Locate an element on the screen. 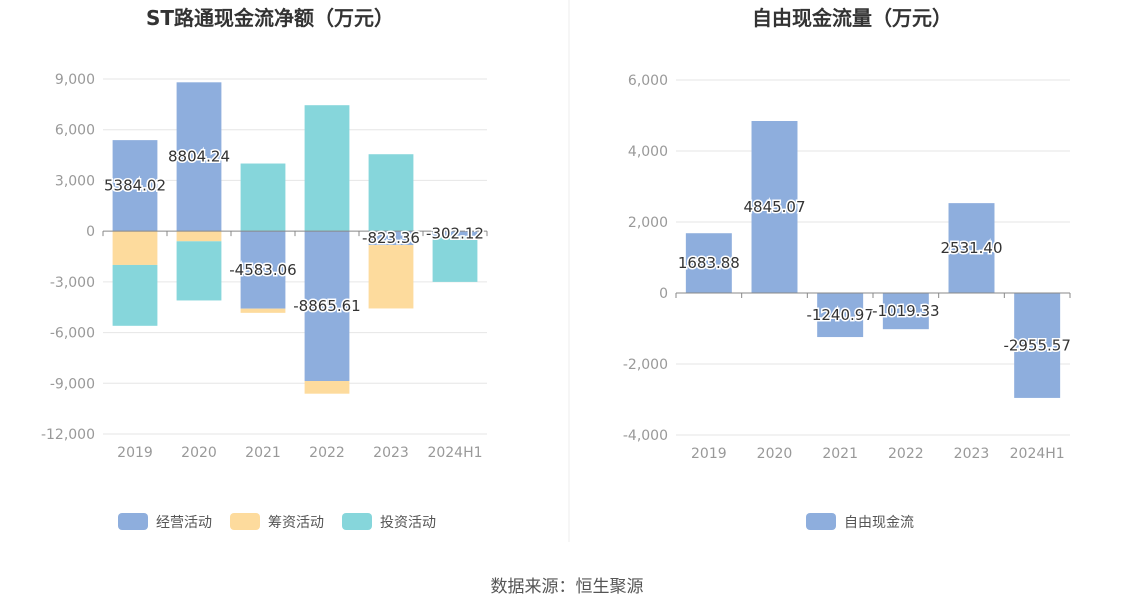 The width and height of the screenshot is (1134, 612). bar-投资活动-2022 is located at coordinates (327, 168).